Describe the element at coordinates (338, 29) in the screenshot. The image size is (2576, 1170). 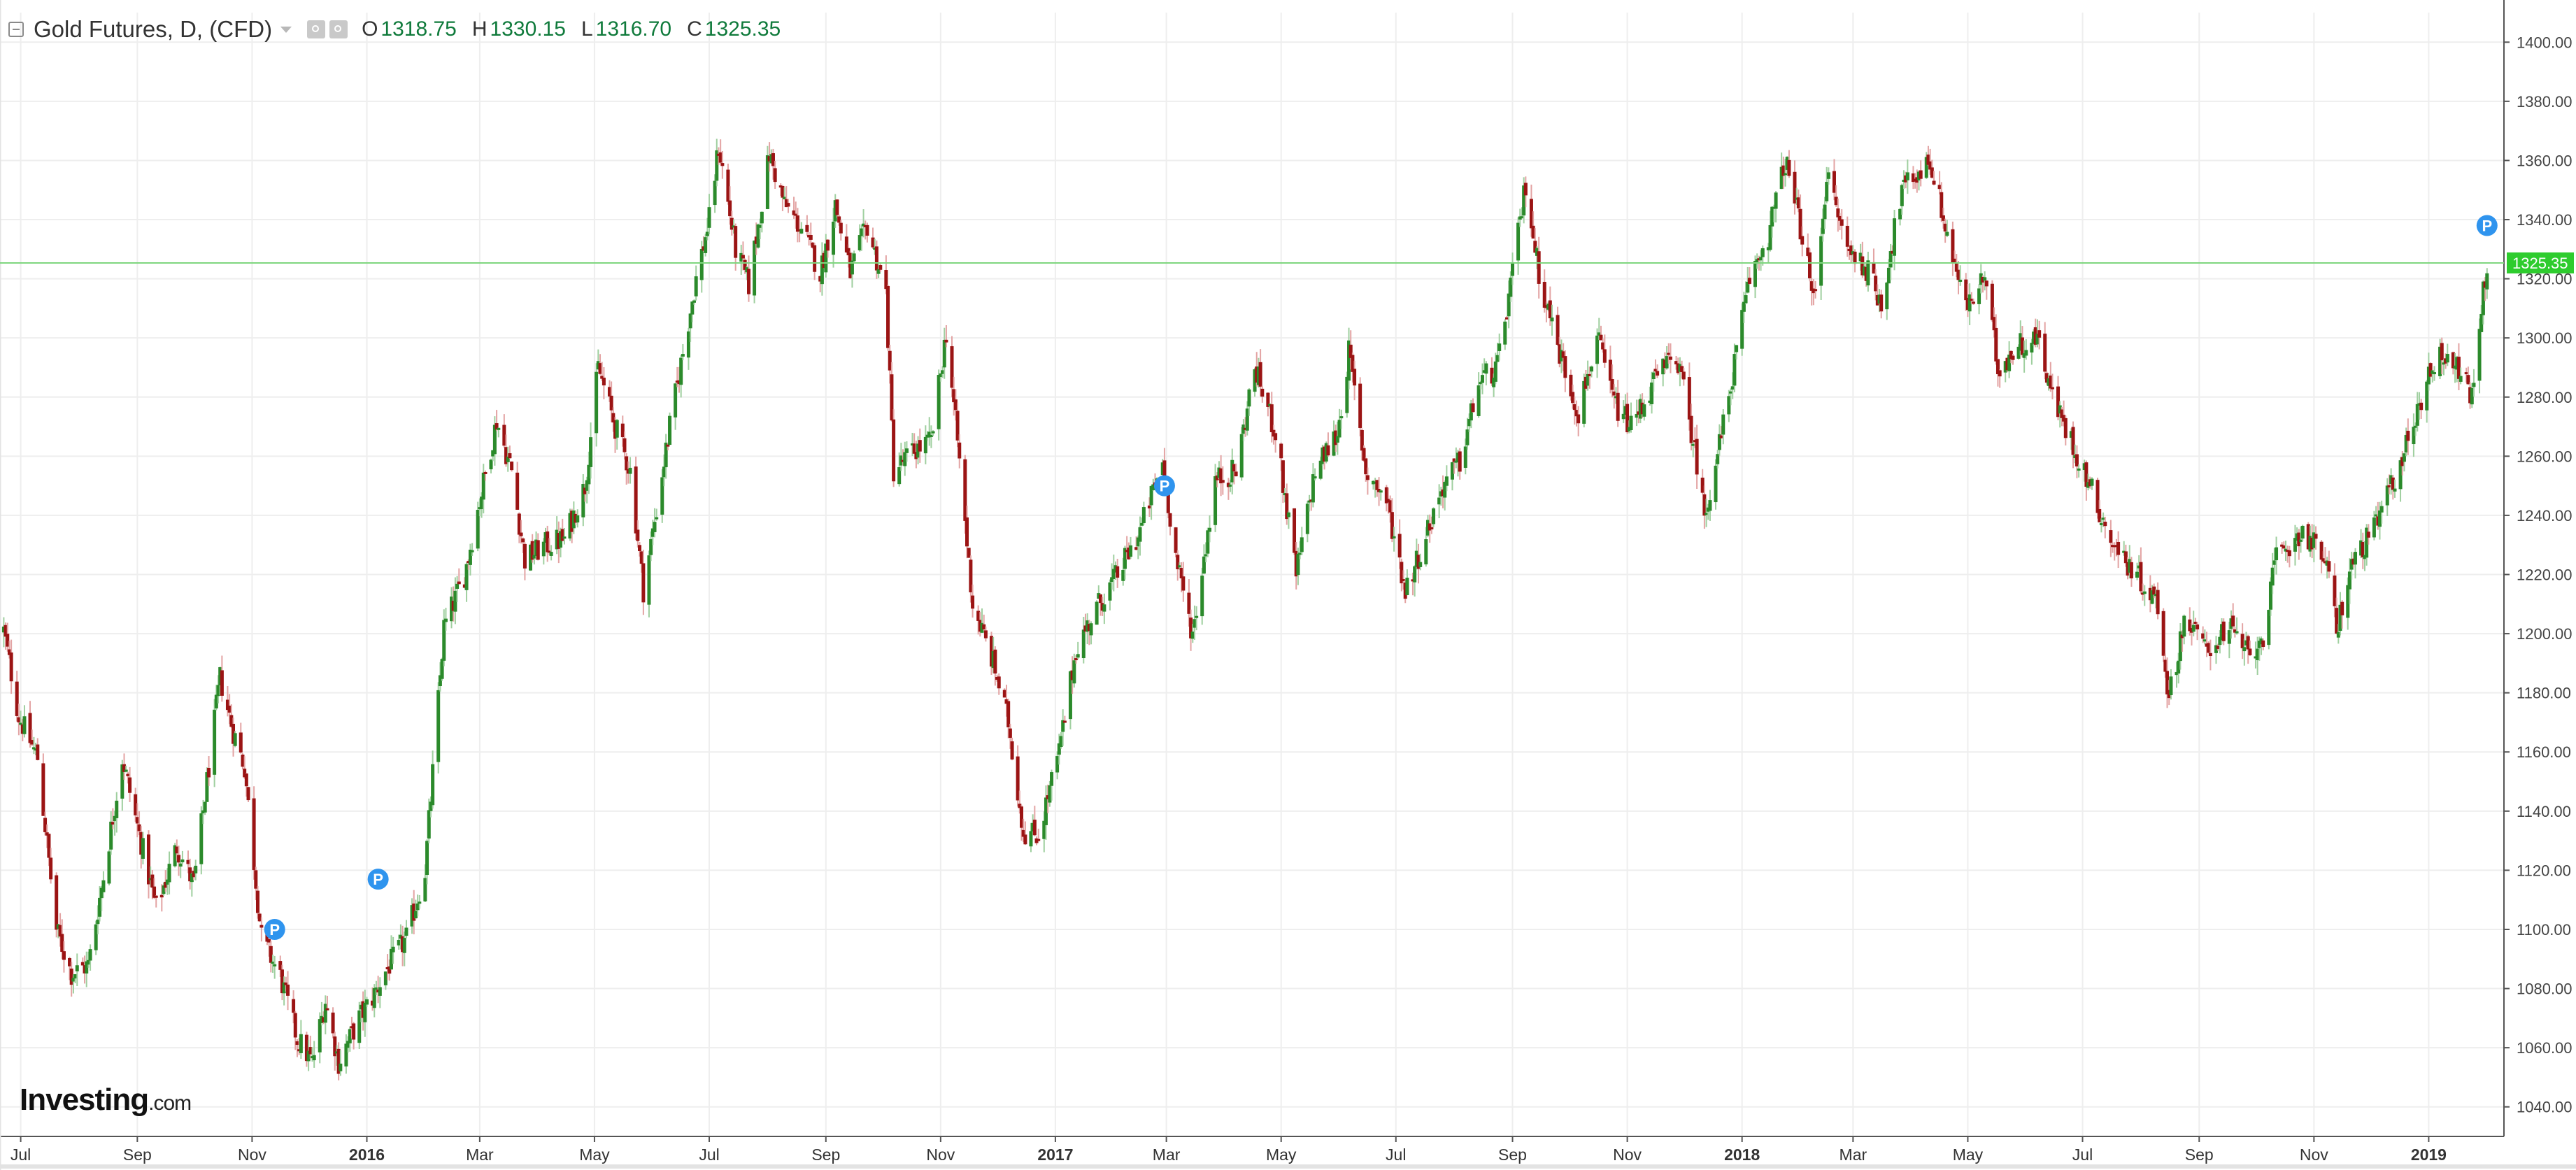
I see `settings-gear-icon` at that location.